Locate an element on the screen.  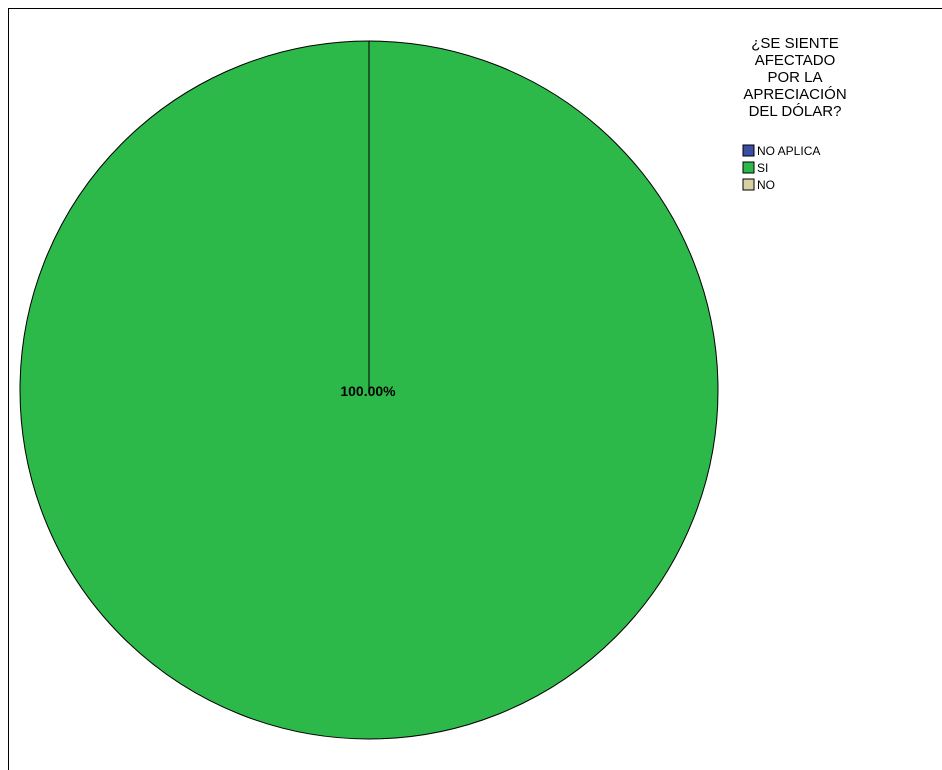
legend-swatch-no is located at coordinates (748, 184).